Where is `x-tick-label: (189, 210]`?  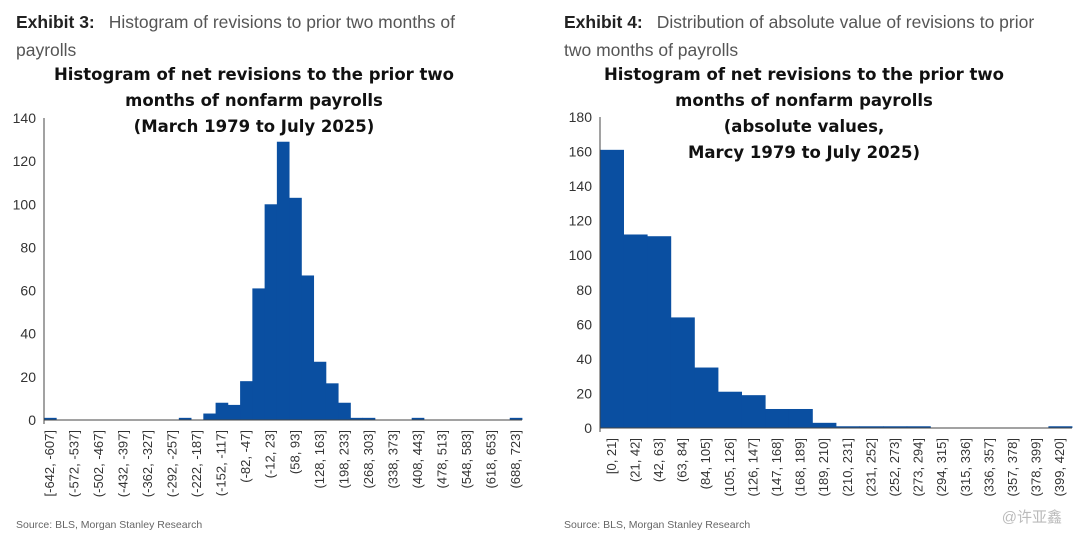 x-tick-label: (189, 210] is located at coordinates (823, 467).